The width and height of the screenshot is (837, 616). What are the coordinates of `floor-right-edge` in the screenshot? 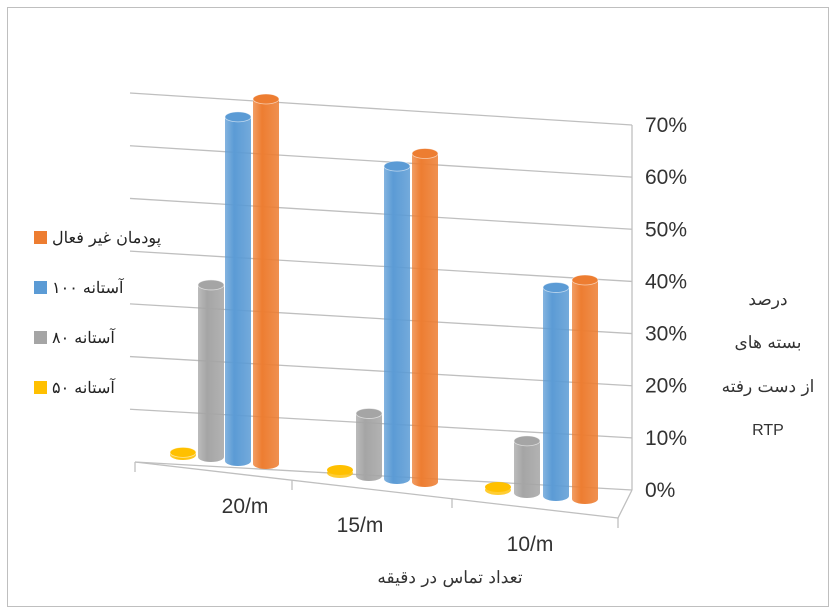 It's located at (625, 504).